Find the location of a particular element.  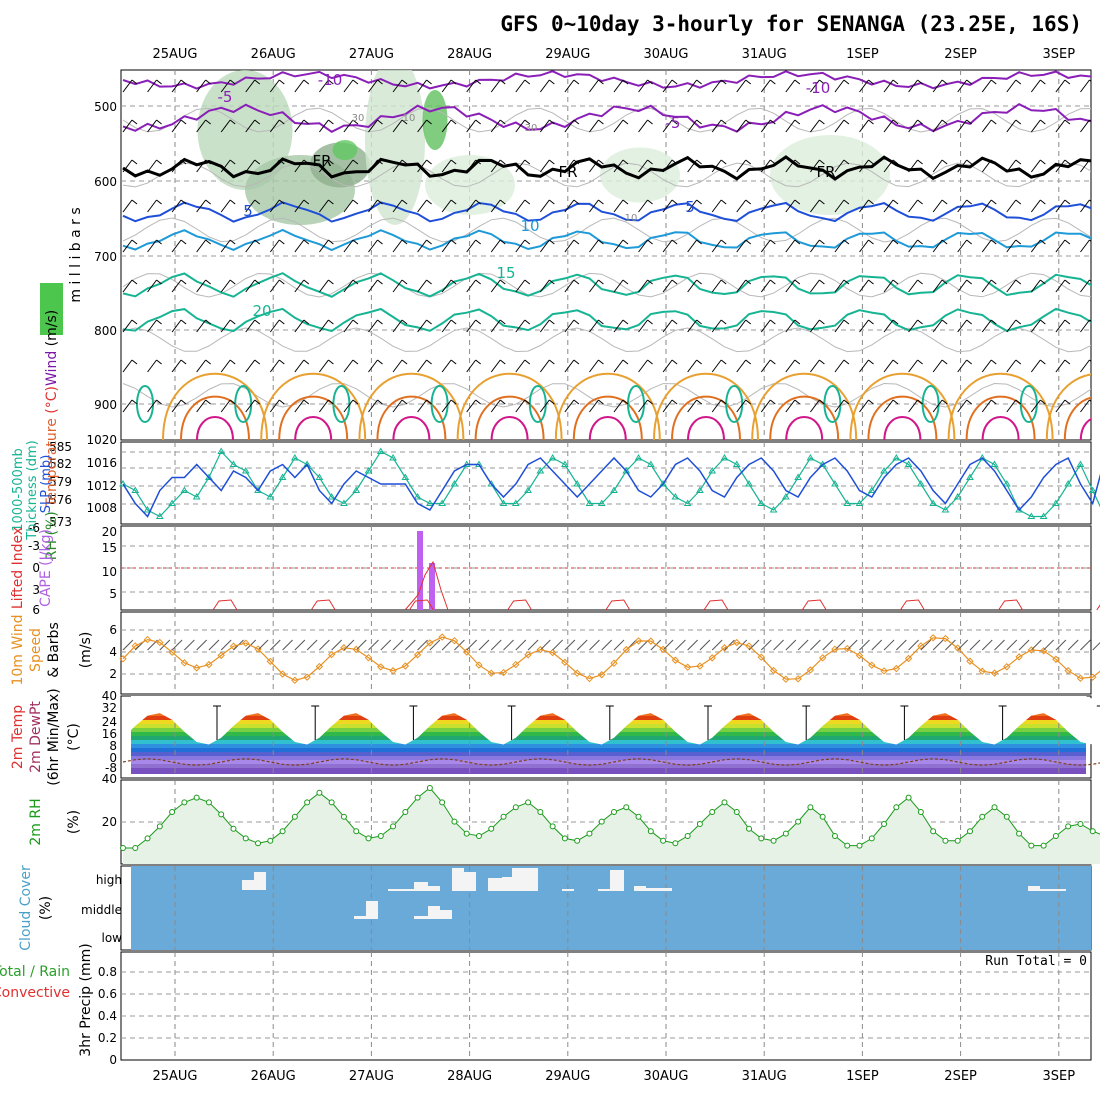

contour-label: -5 is located at coordinates (225, 97).